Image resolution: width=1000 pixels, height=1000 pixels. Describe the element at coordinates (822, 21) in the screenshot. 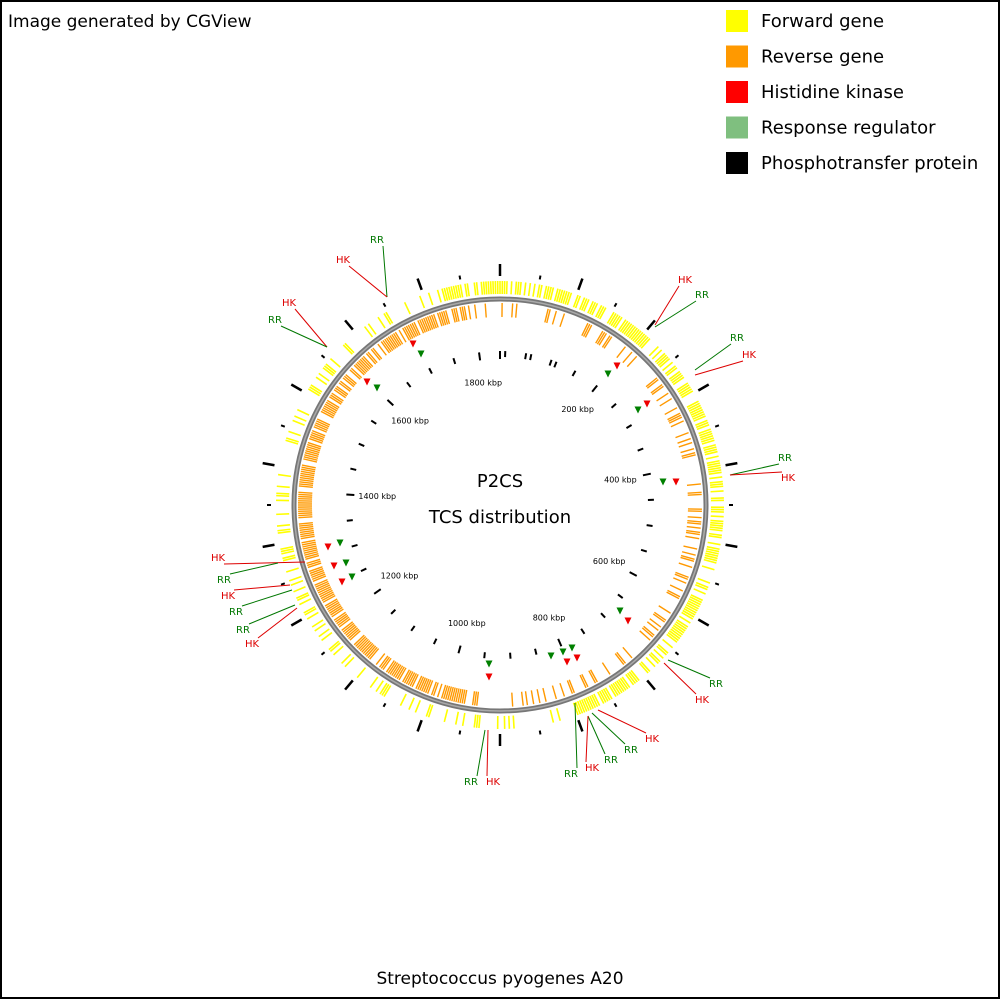

I see `legend-label: Forward gene` at that location.